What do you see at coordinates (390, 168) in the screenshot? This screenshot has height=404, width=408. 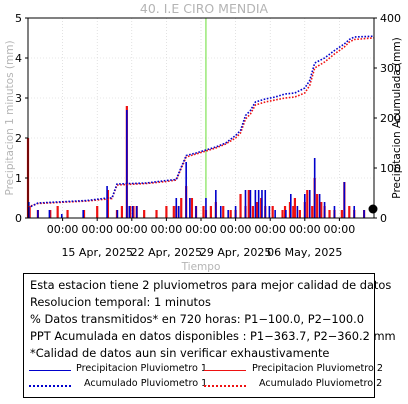 I see `y-right-tick-label: 100` at bounding box center [390, 168].